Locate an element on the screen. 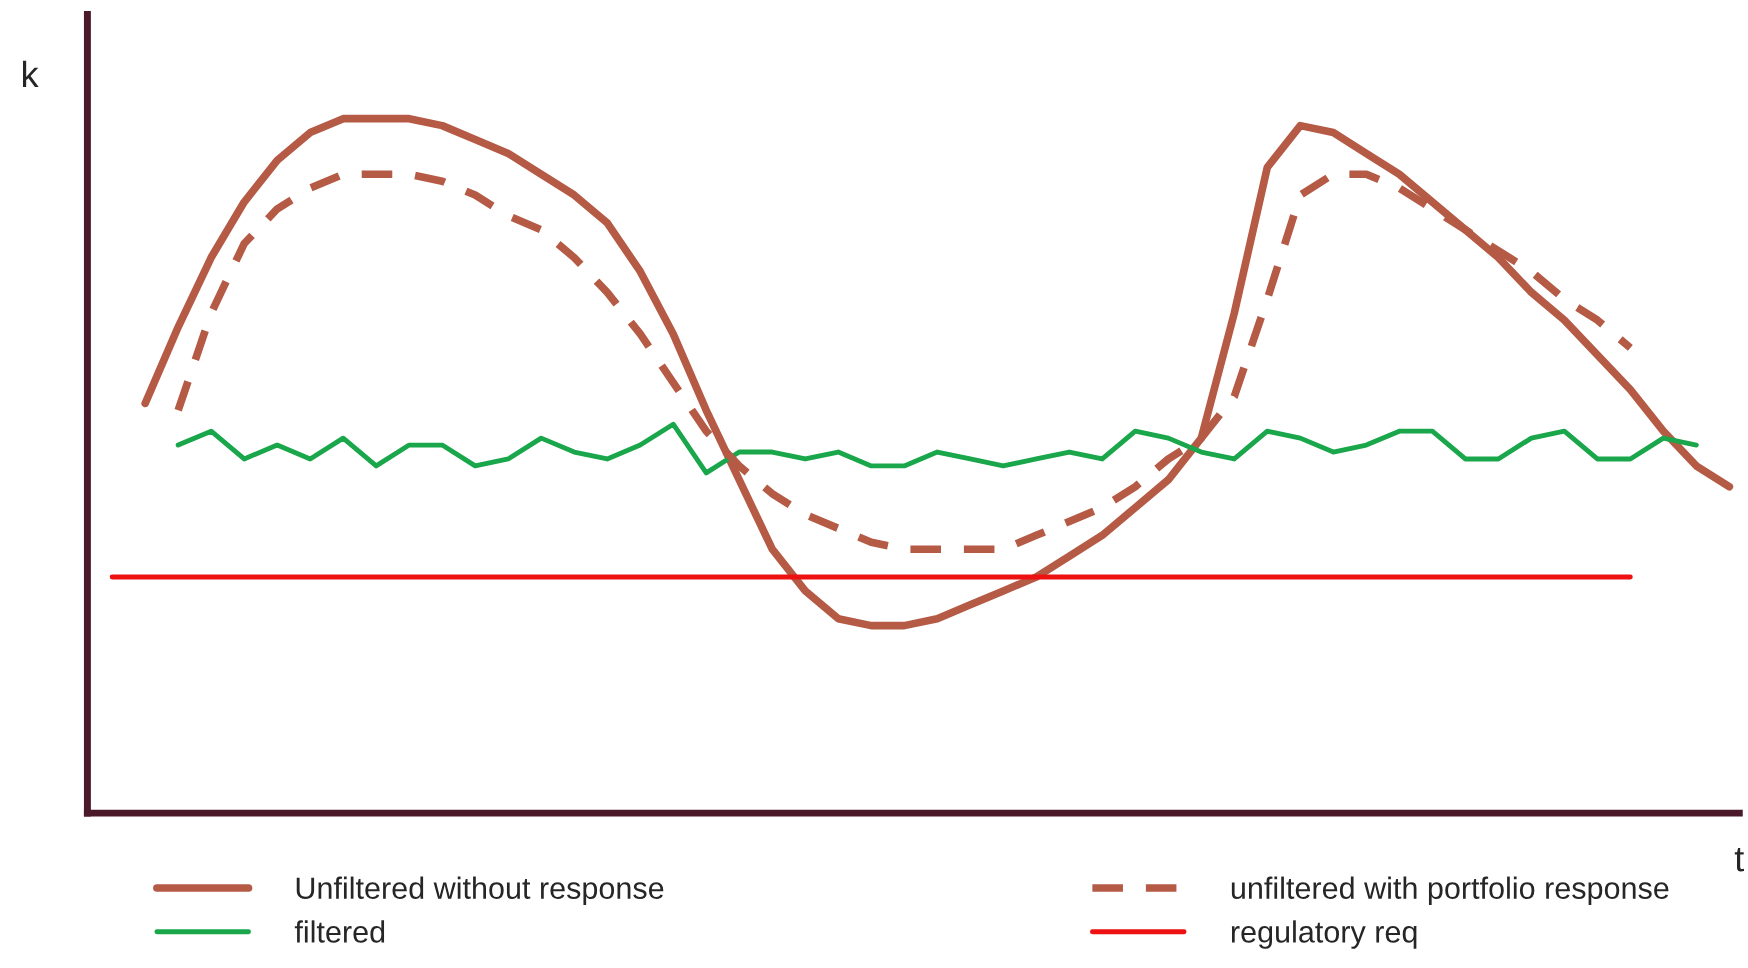  legend-label: unfiltered with portfolio response is located at coordinates (1450, 891).